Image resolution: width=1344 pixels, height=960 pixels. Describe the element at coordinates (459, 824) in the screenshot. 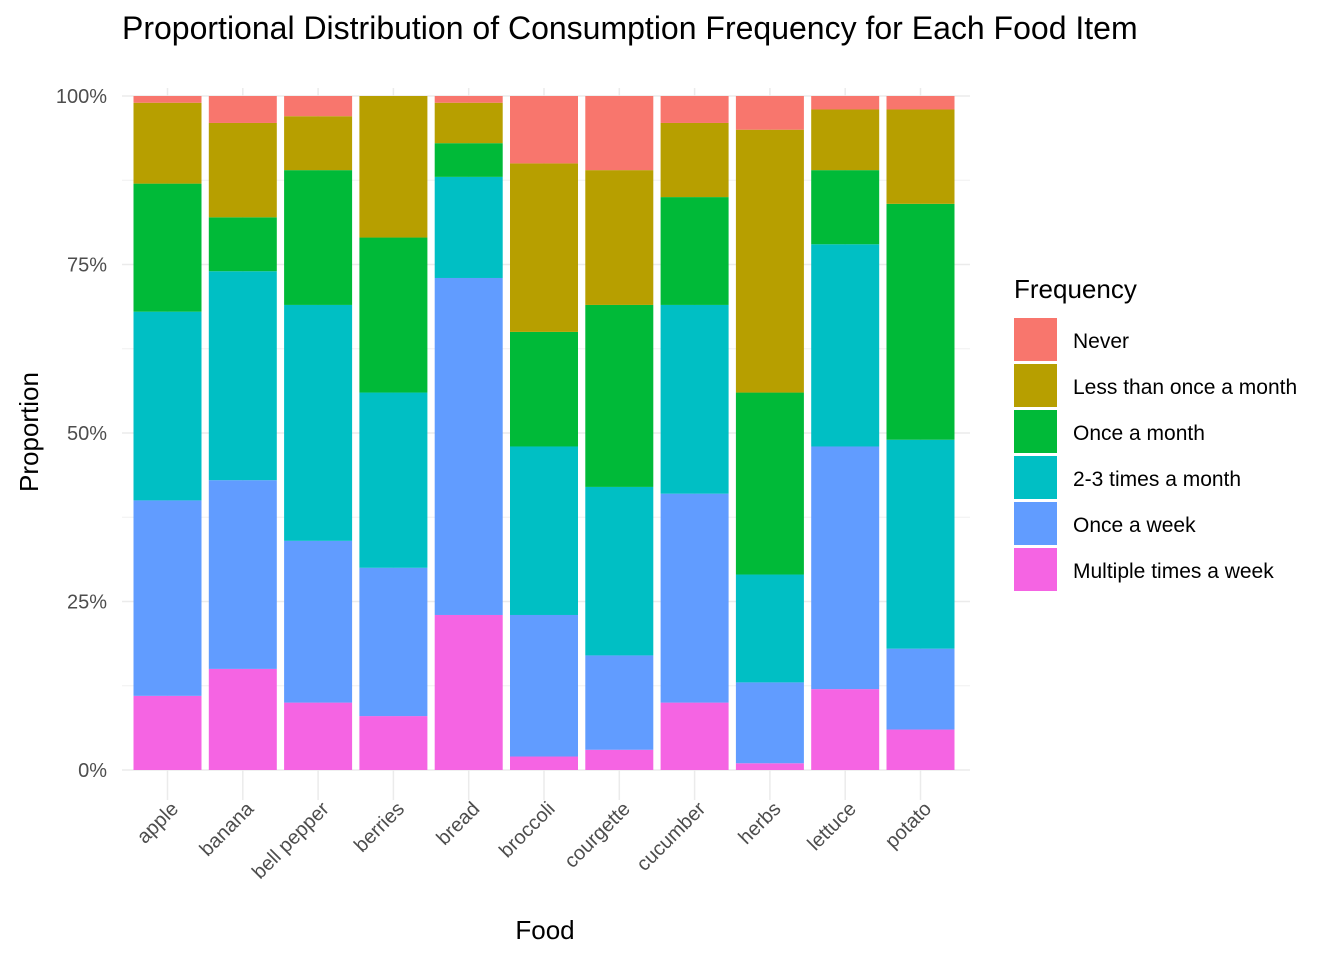

I see `x-tick-label: bread` at that location.